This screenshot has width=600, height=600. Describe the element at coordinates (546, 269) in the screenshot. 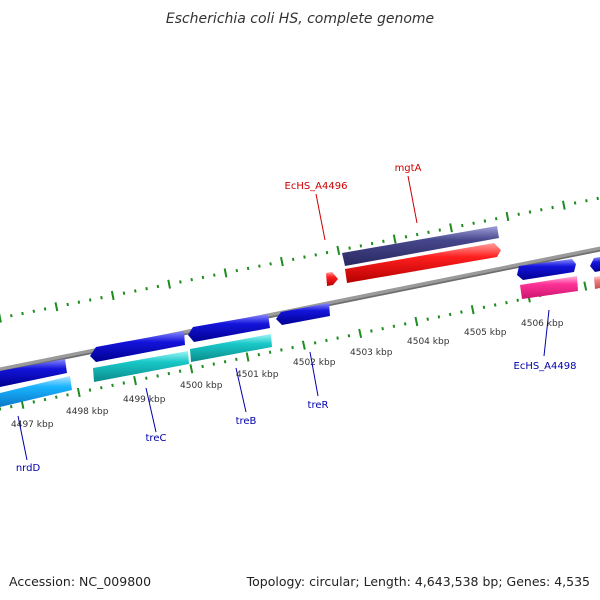

I see `gene-EcHS_A4498` at that location.